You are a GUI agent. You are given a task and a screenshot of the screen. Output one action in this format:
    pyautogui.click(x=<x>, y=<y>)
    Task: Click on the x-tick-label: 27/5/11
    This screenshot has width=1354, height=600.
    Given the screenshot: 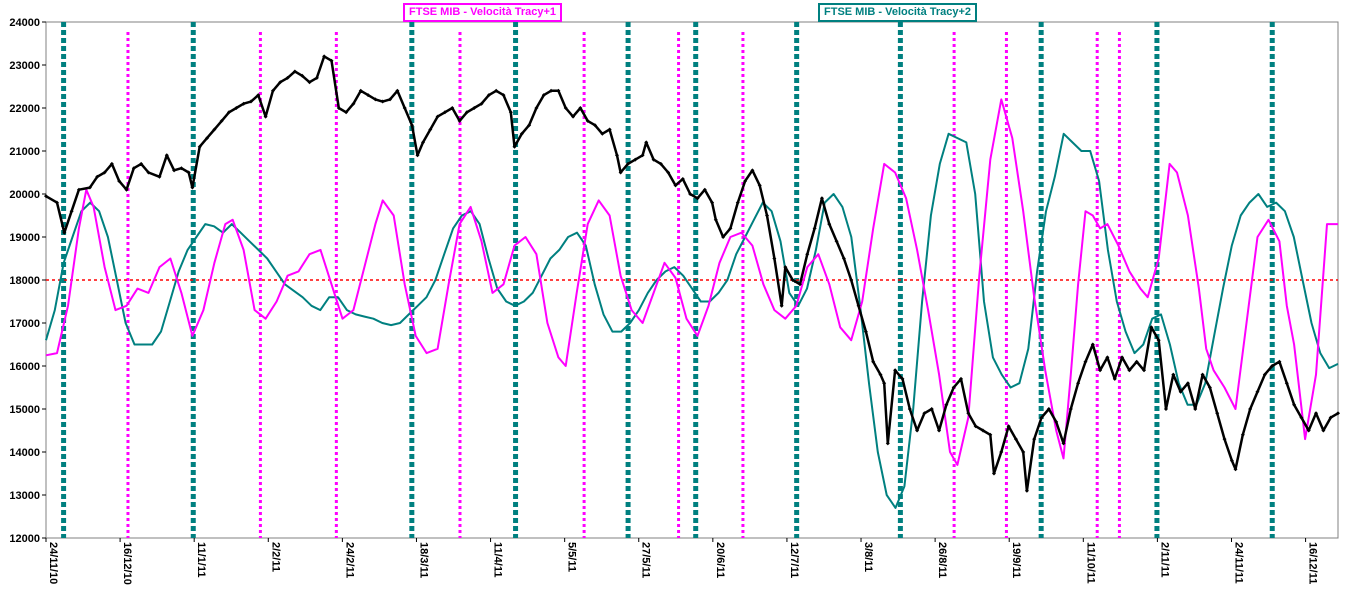 What is the action you would take?
    pyautogui.click(x=646, y=560)
    